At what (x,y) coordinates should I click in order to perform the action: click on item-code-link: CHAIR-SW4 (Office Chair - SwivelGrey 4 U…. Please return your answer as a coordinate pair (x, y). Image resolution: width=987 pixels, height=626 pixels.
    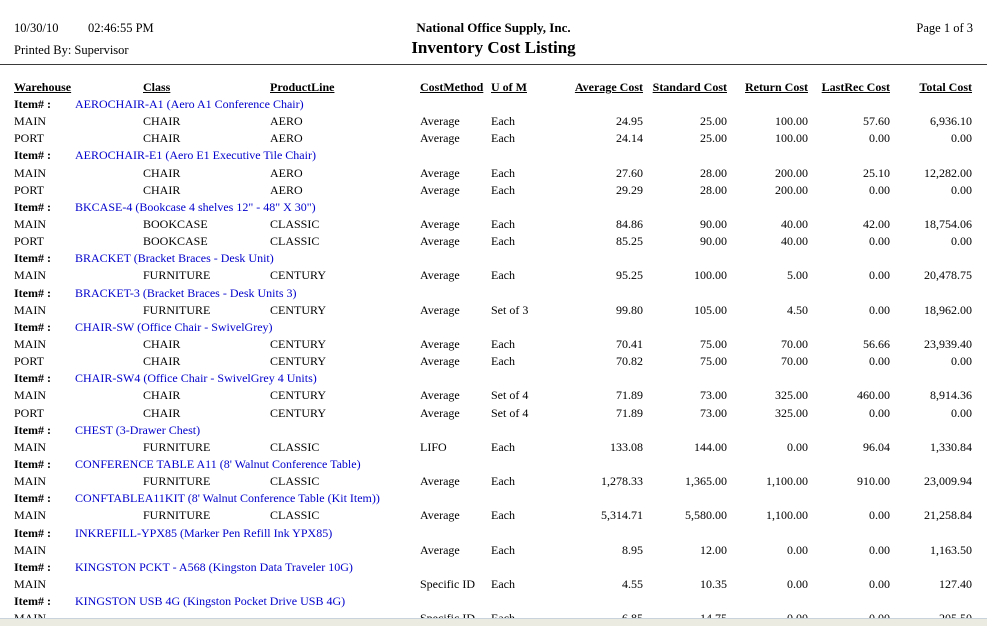
    Looking at the image, I should click on (196, 378).